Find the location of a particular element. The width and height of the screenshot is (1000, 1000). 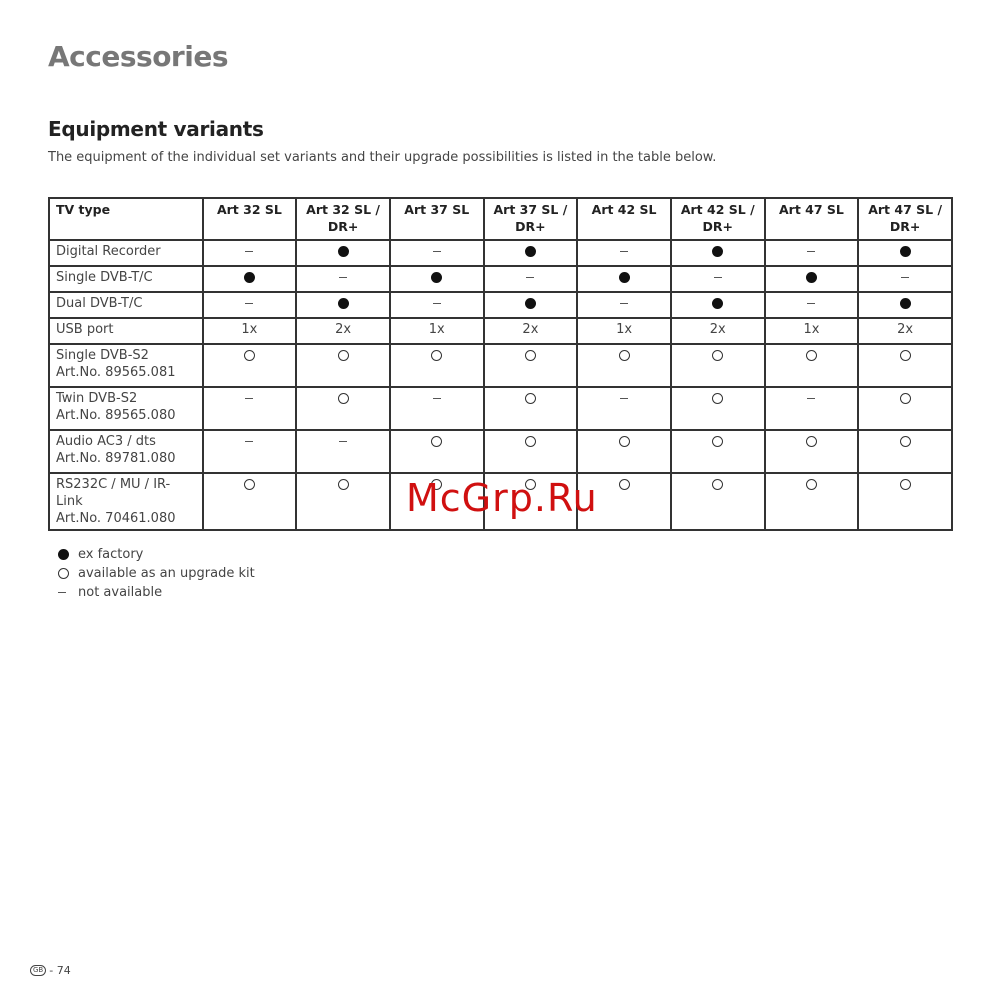

column-header: TV type is located at coordinates (126, 219).